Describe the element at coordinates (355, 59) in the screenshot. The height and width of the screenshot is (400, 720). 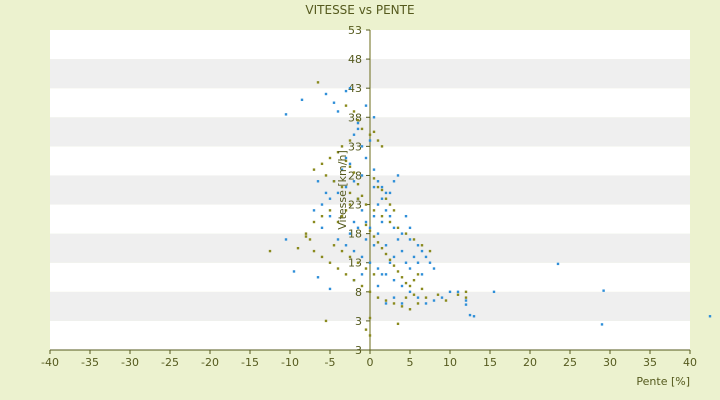
I see `y-tick-label: 48` at that location.